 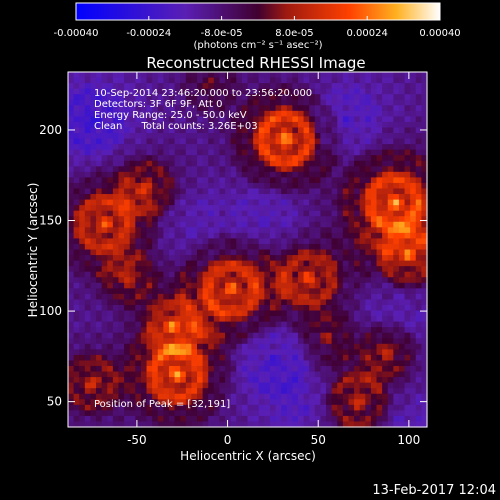 I want to click on y-axis-label: Heliocentric Y (arcsec), so click(x=33, y=250).